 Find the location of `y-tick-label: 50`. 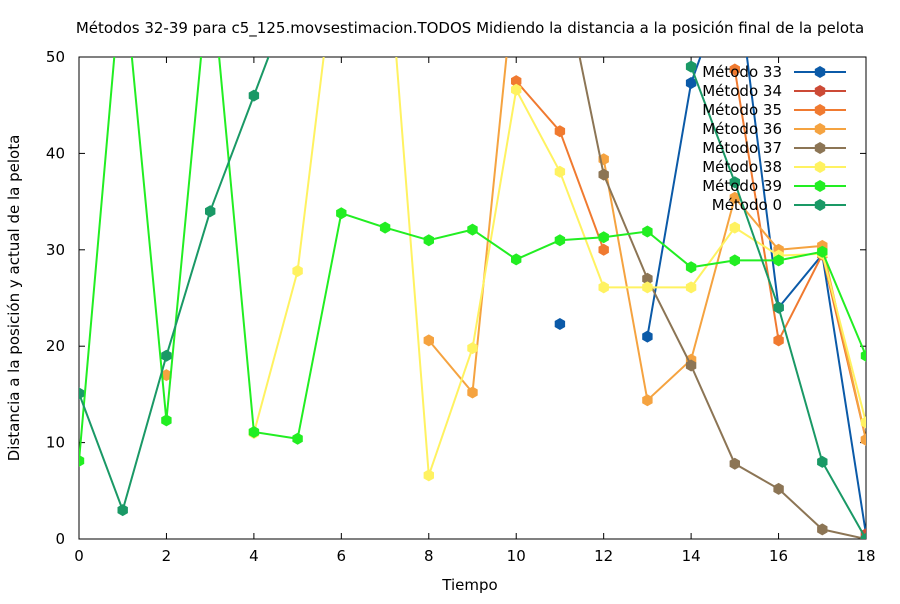

y-tick-label: 50 is located at coordinates (55, 57).